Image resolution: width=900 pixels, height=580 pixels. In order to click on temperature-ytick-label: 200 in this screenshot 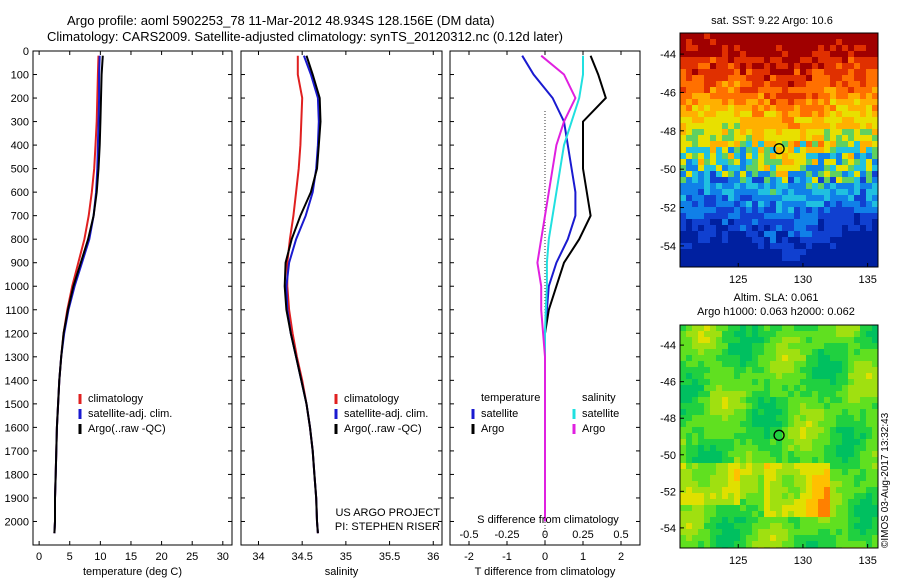, I will do `click(20, 99)`.